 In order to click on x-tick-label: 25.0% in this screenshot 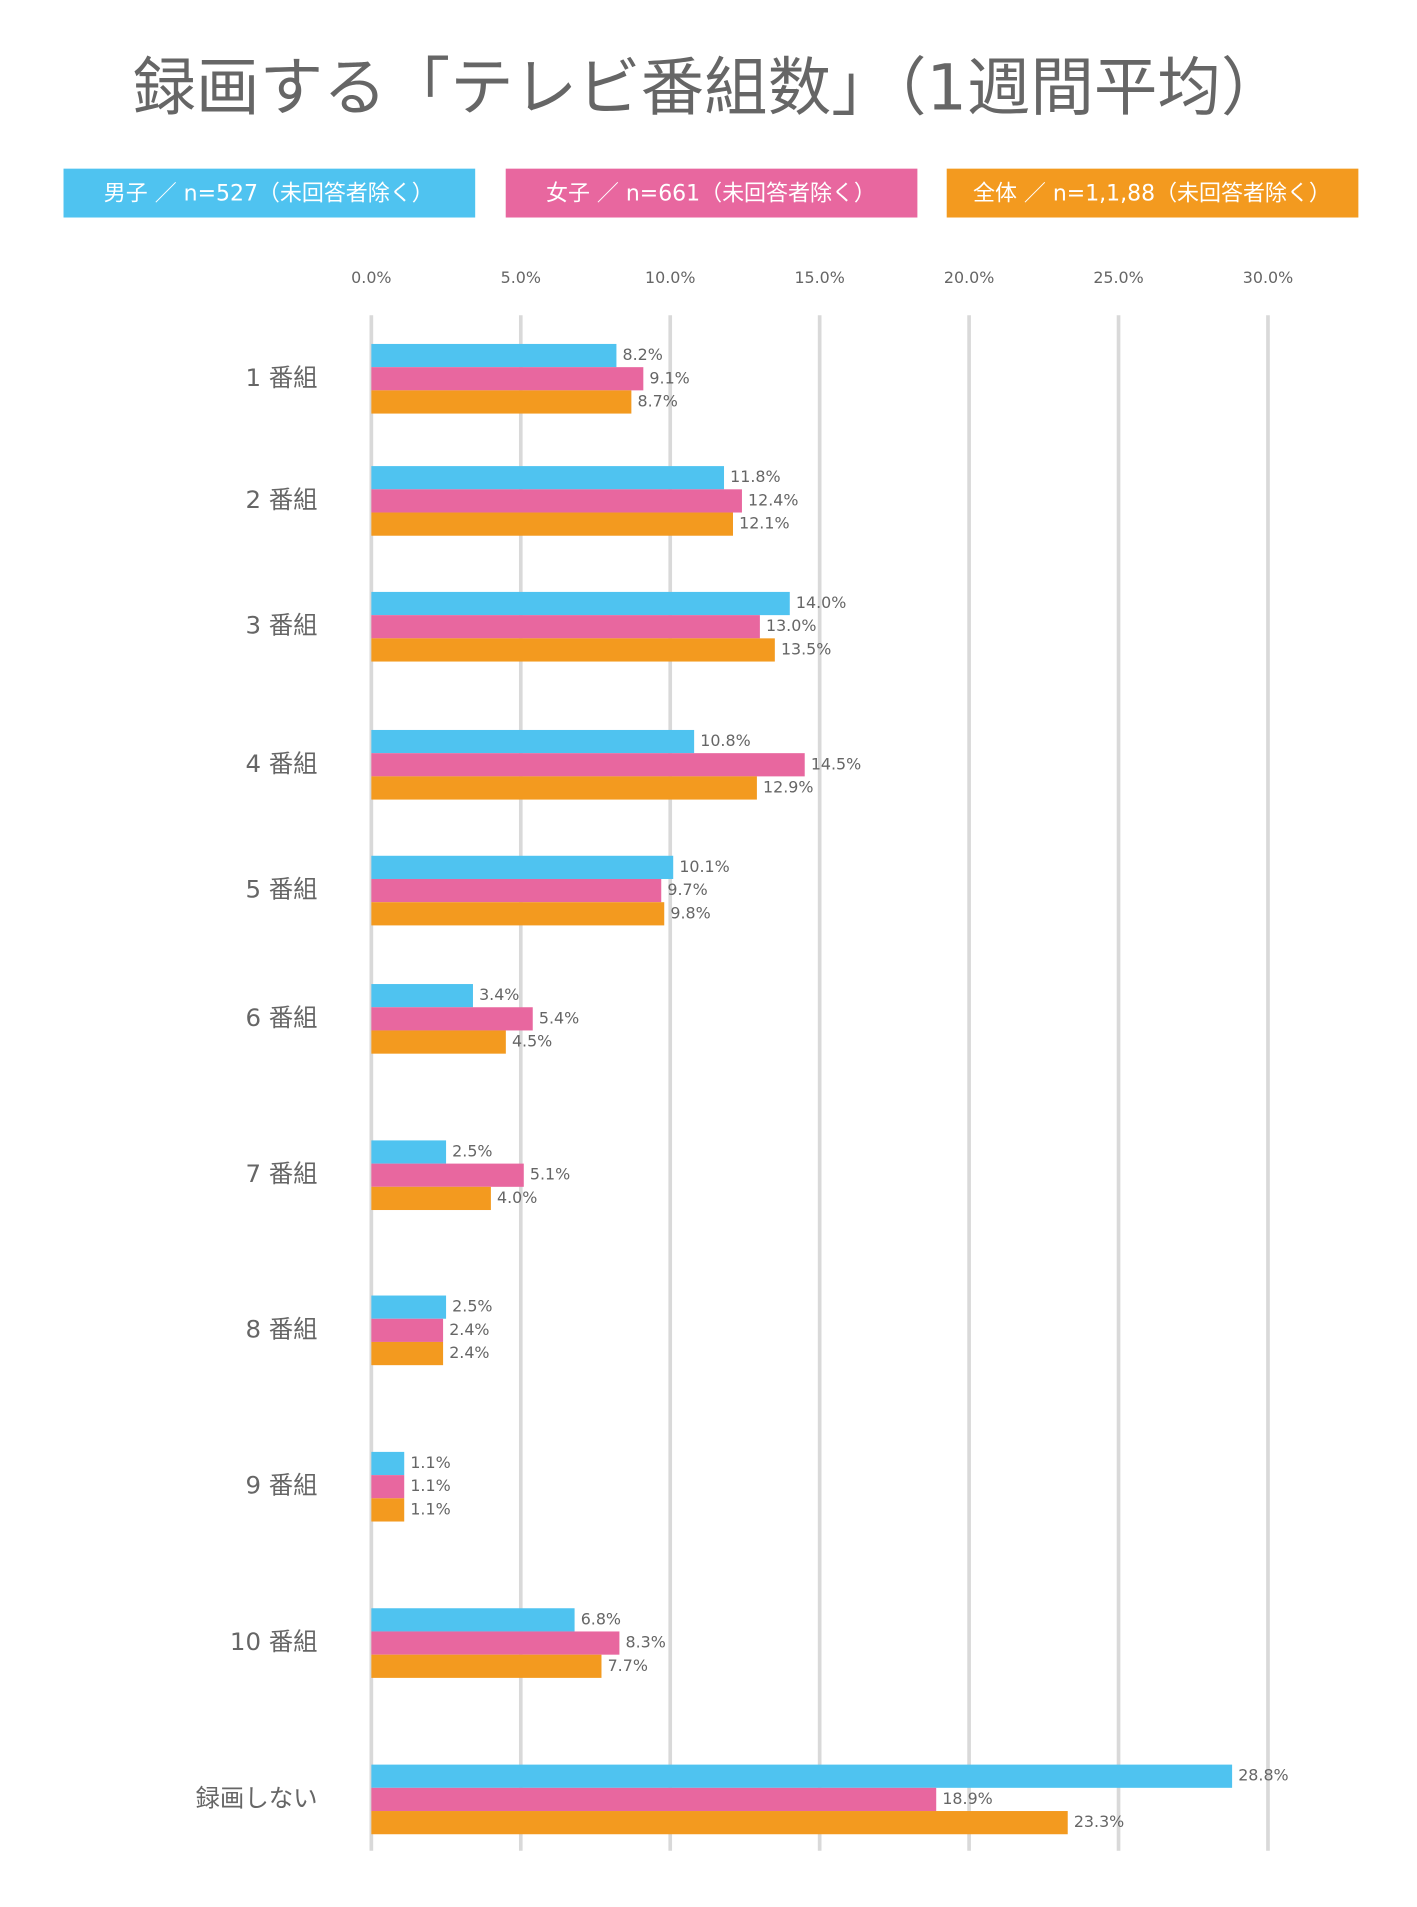, I will do `click(1118, 277)`.